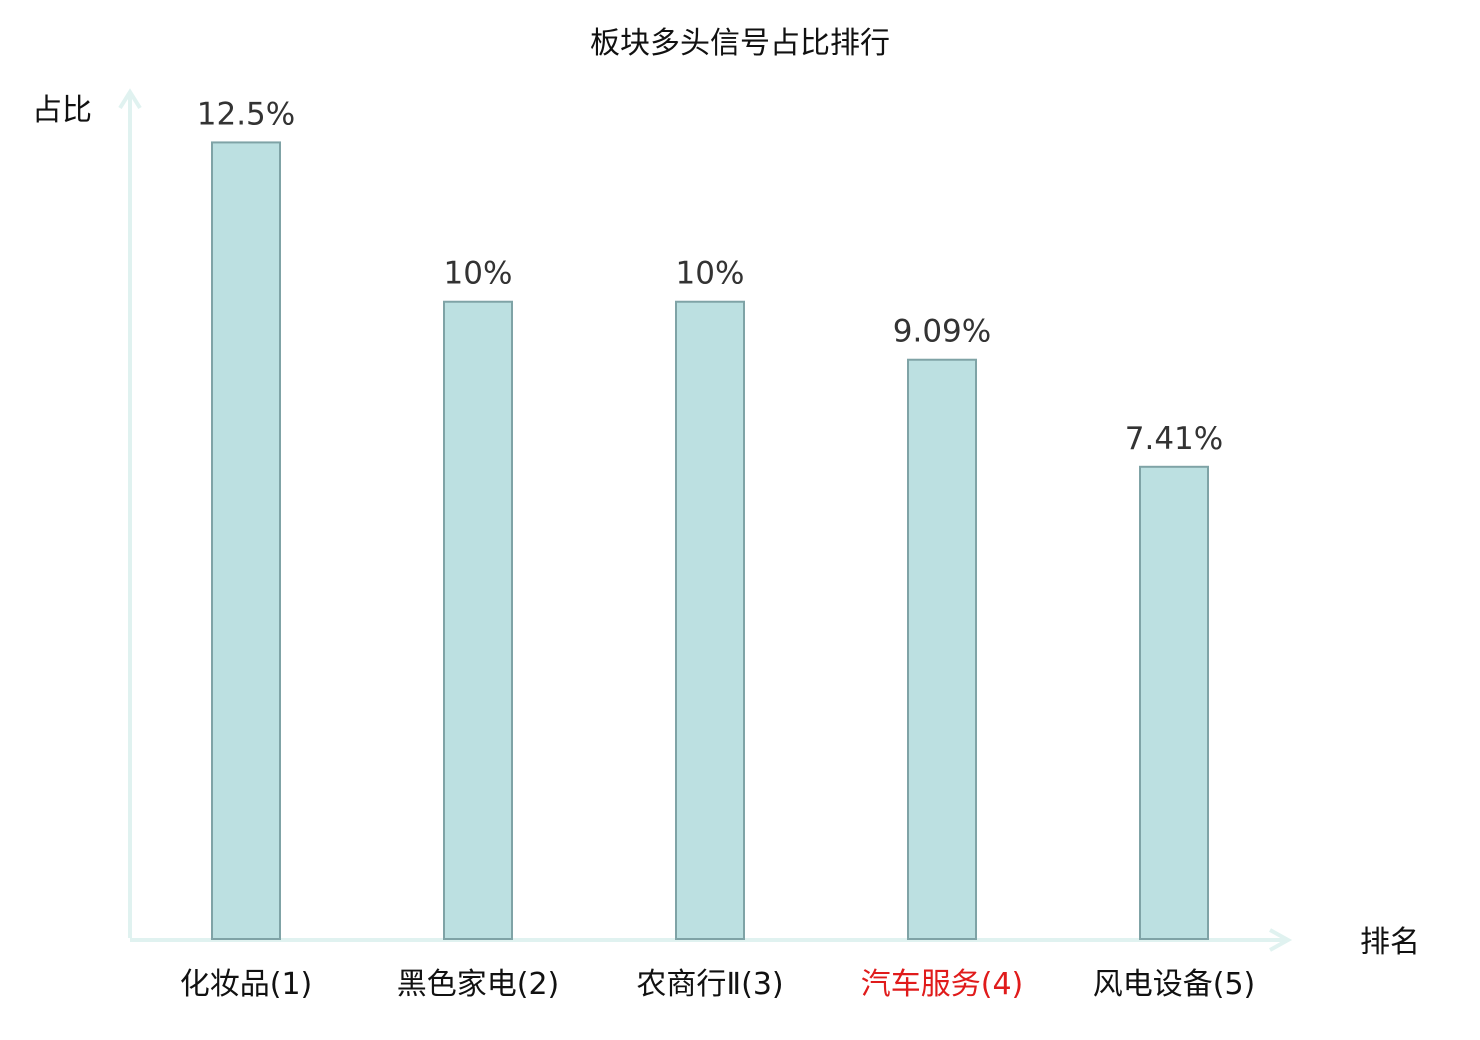  Describe the element at coordinates (709, 984) in the screenshot. I see `category-label: 农商行Ⅱ(3)` at that location.